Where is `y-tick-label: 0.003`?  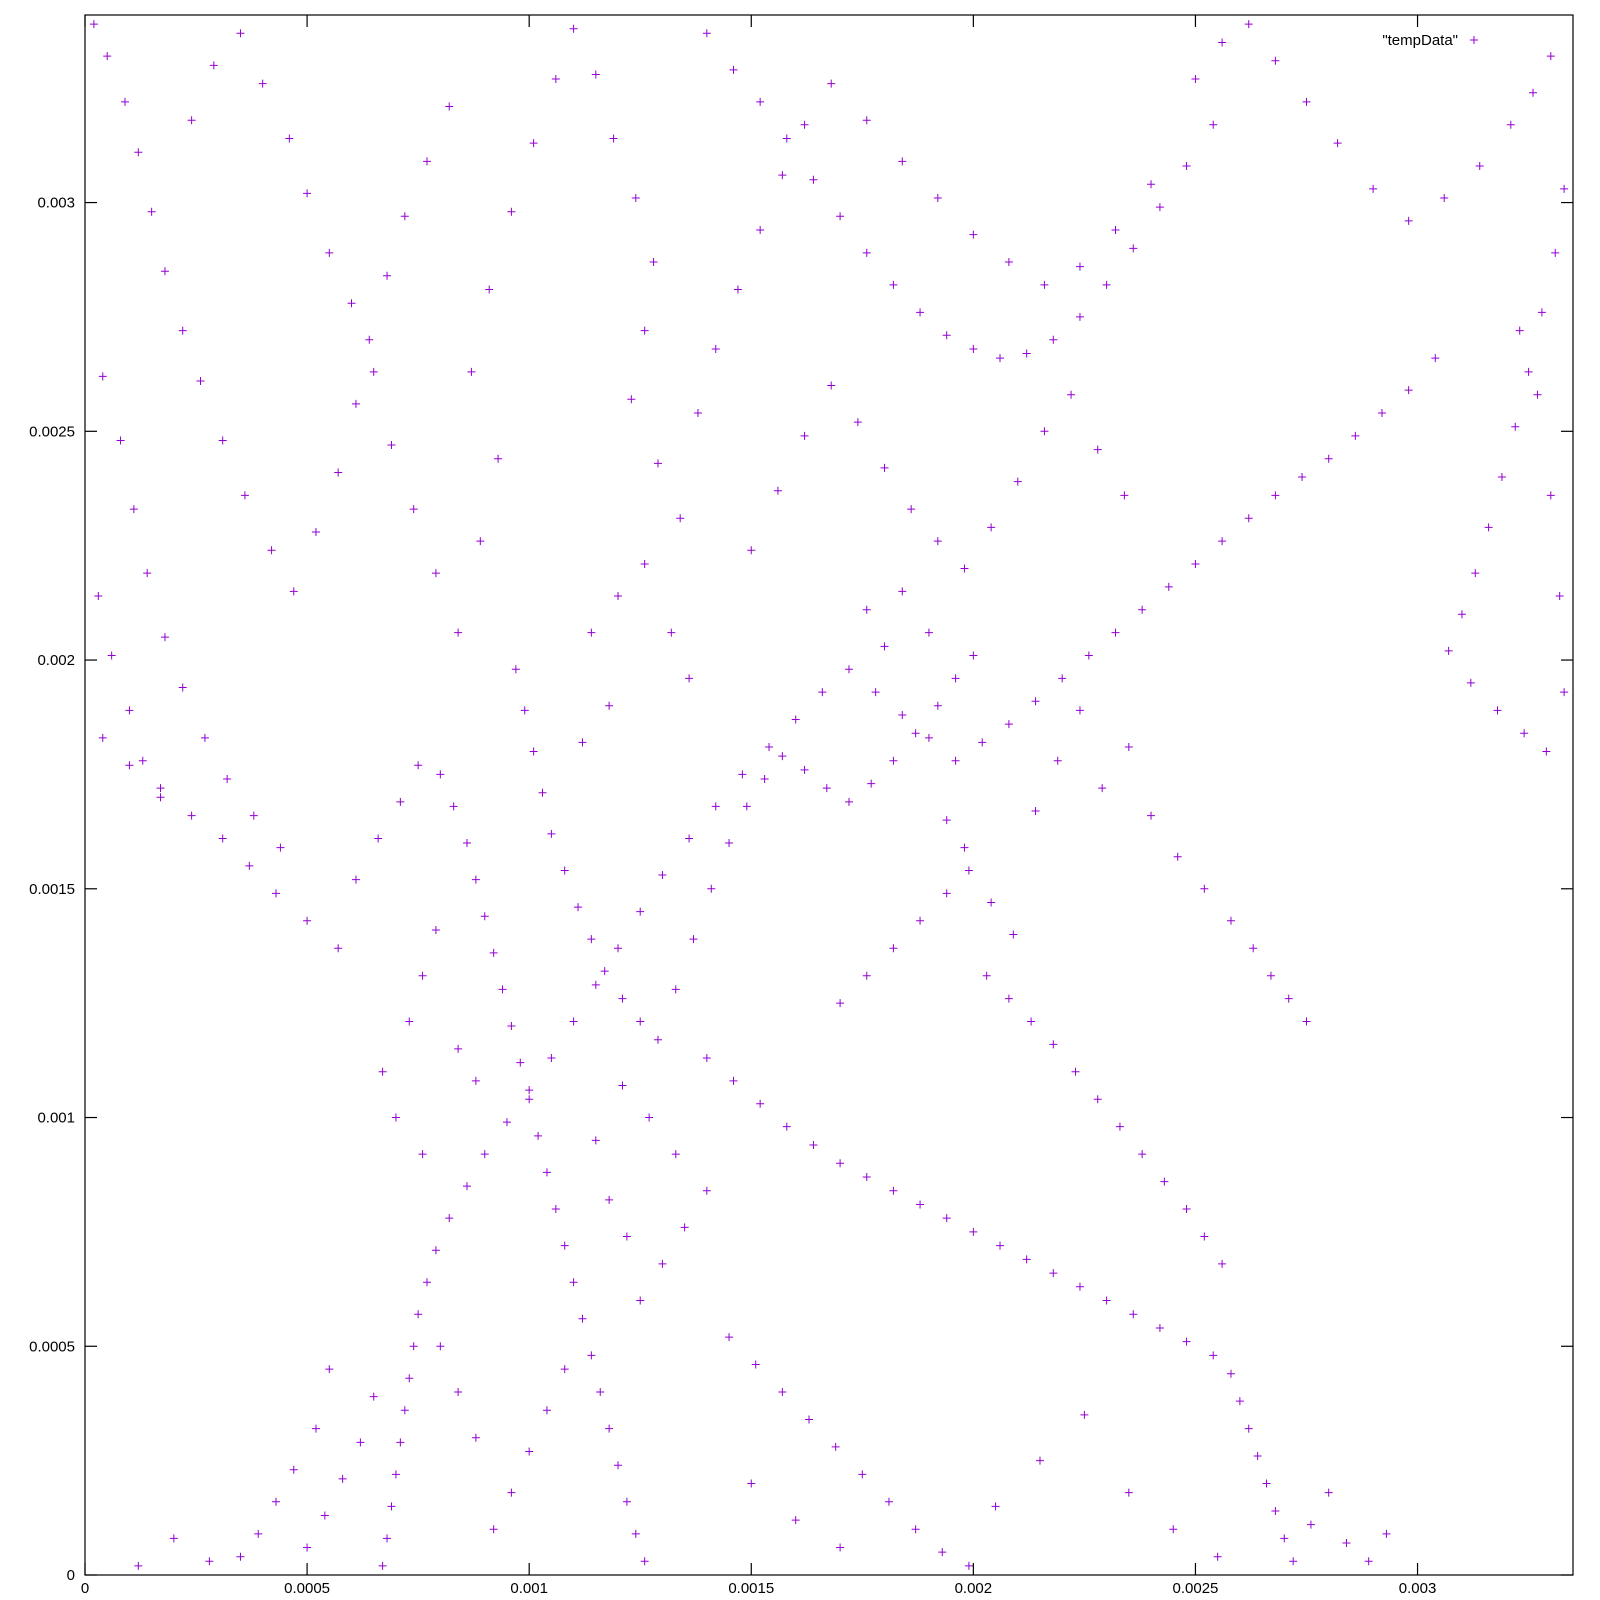
y-tick-label: 0.003 is located at coordinates (56, 203).